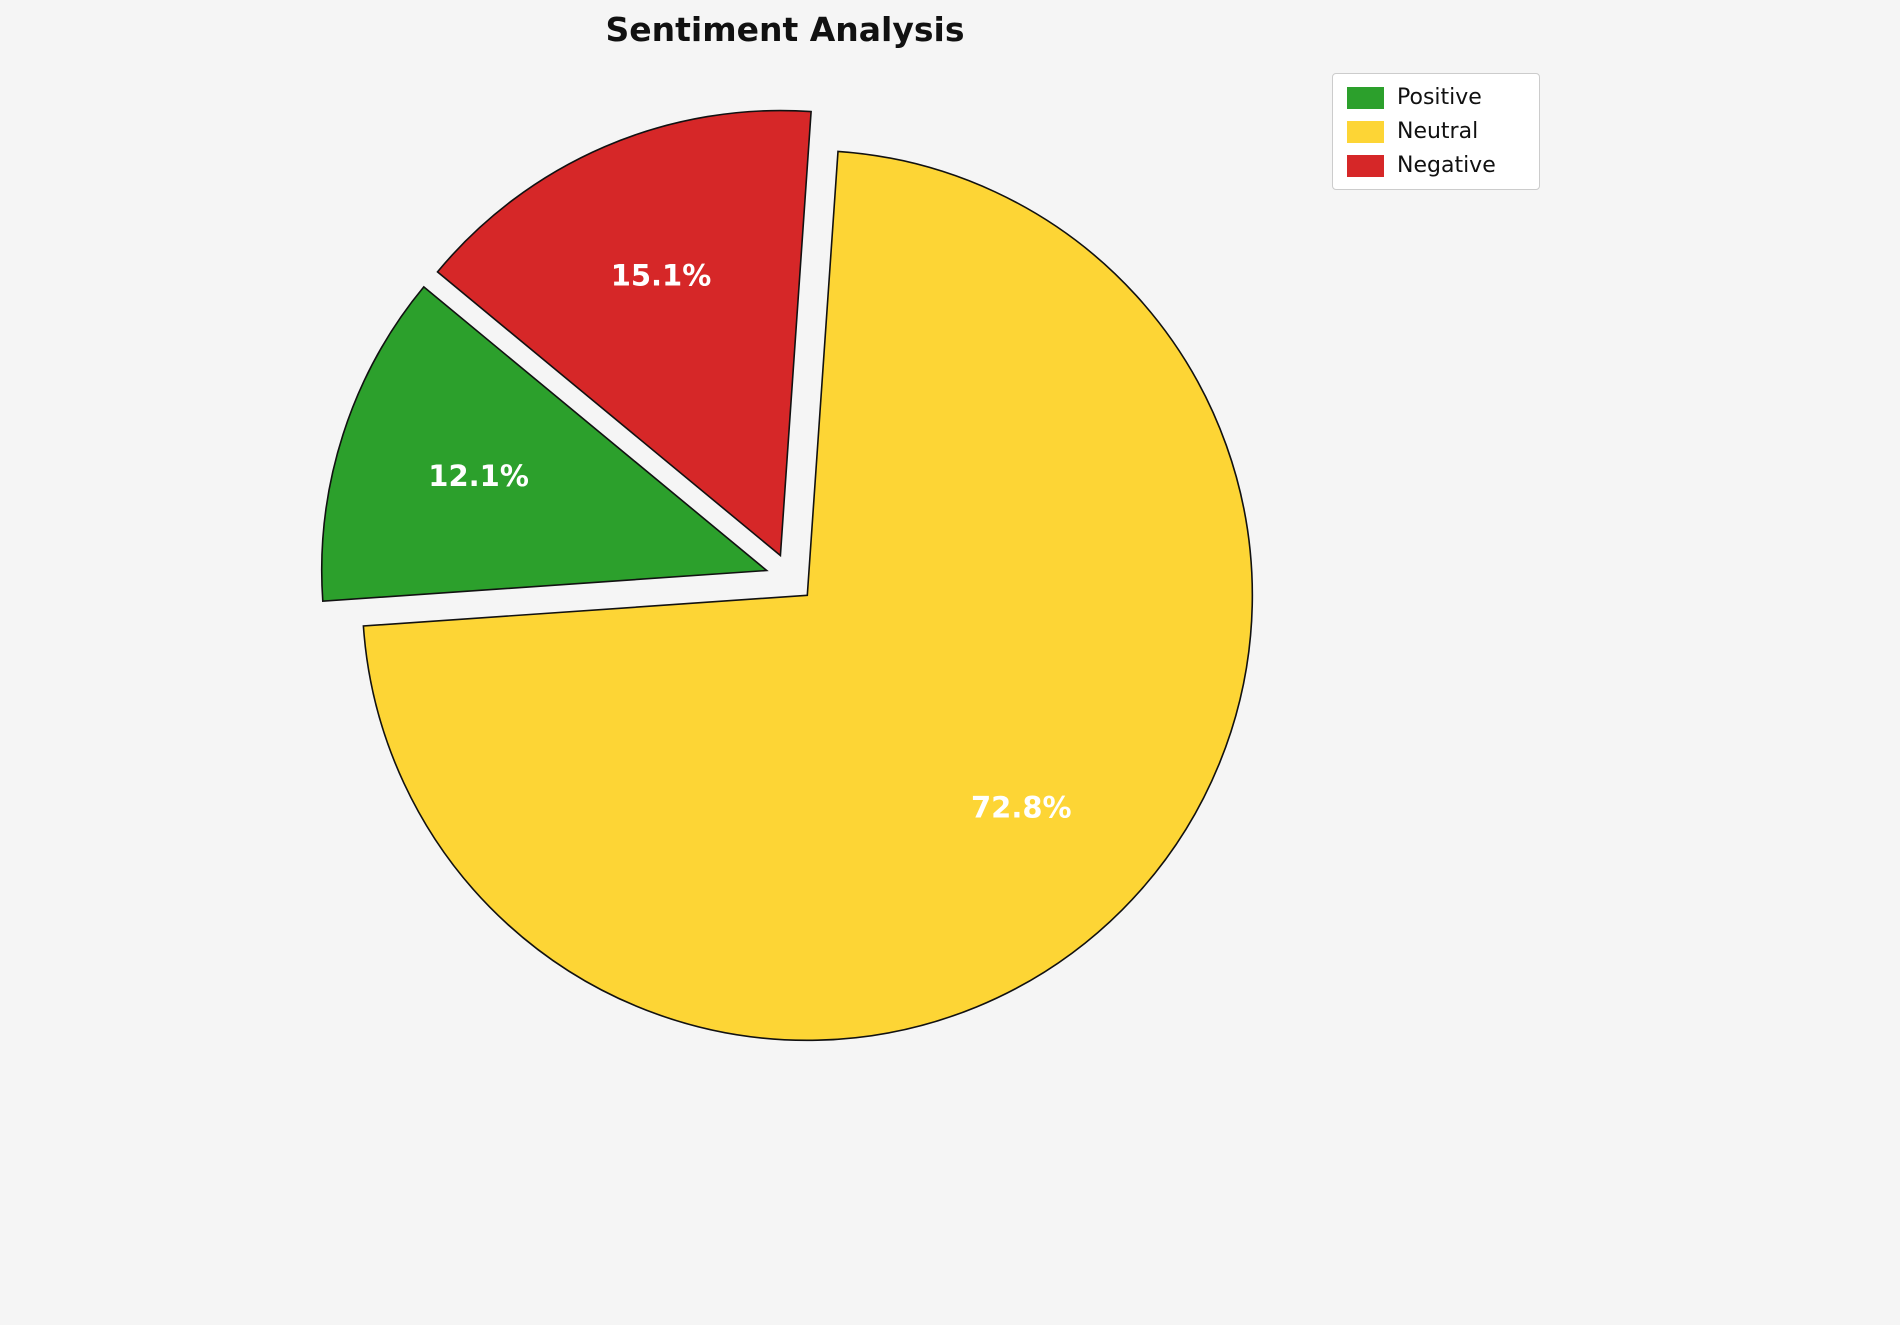 Image resolution: width=1900 pixels, height=1325 pixels. What do you see at coordinates (478, 476) in the screenshot?
I see `slice-label-positive: 12.1%` at bounding box center [478, 476].